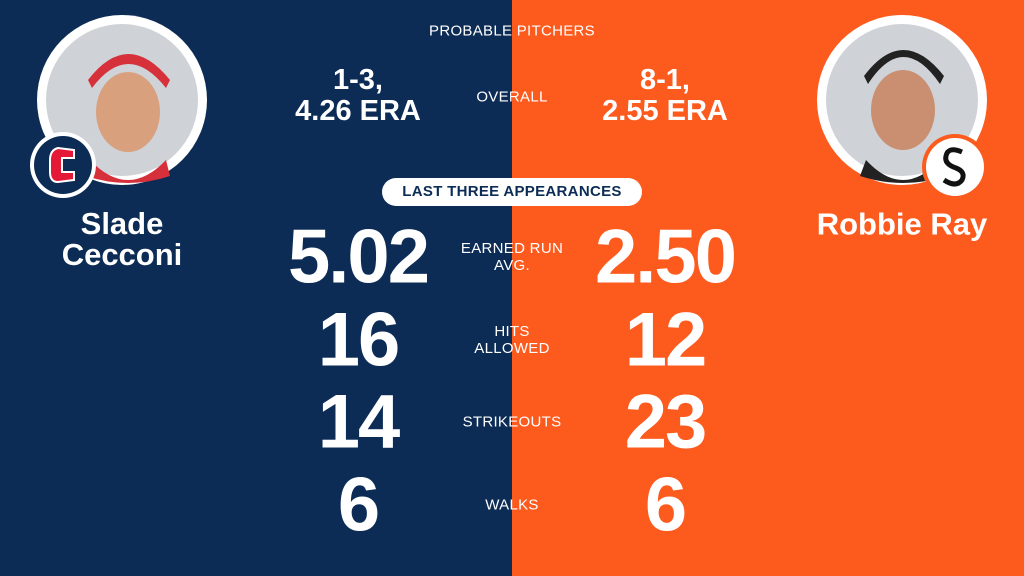 This screenshot has height=576, width=1024. What do you see at coordinates (665, 111) in the screenshot?
I see `overall-line: 2.55 ERA` at bounding box center [665, 111].